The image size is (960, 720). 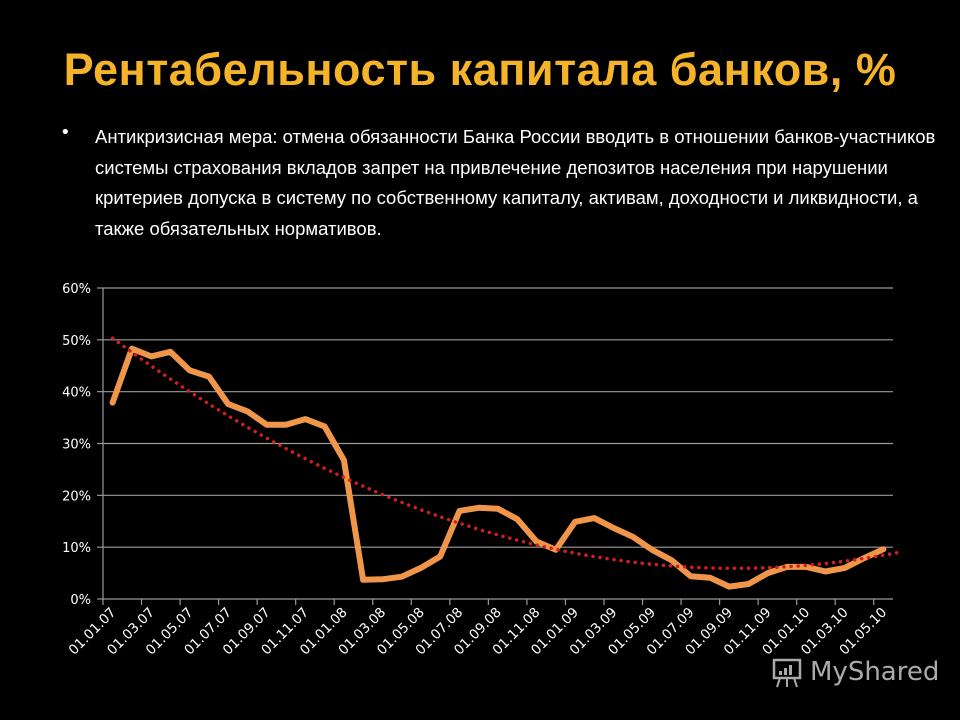 What do you see at coordinates (76, 445) in the screenshot?
I see `y-tick-label: 30%` at bounding box center [76, 445].